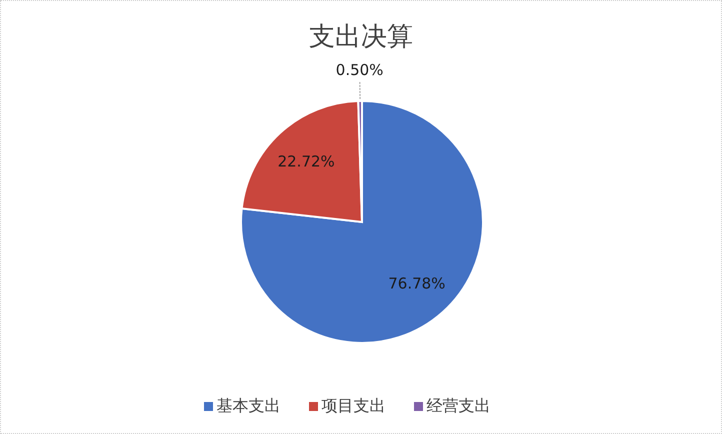  What do you see at coordinates (248, 405) in the screenshot?
I see `legend-label: 基本支出` at bounding box center [248, 405].